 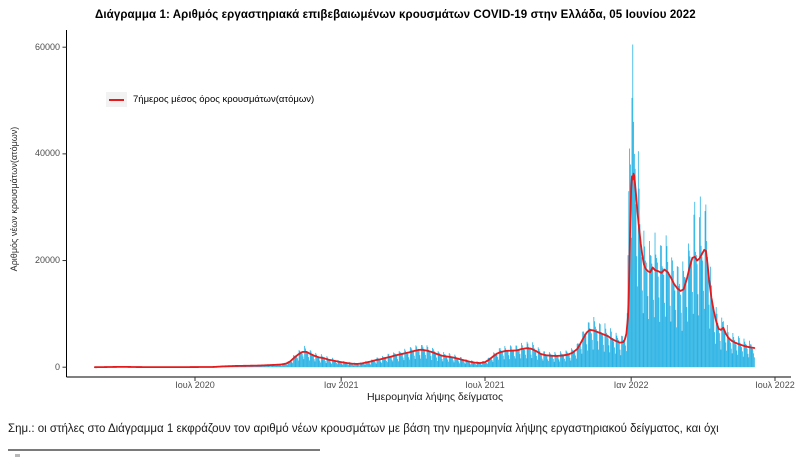 I want to click on x-tick-label: Ιαν 2021, so click(x=341, y=385).